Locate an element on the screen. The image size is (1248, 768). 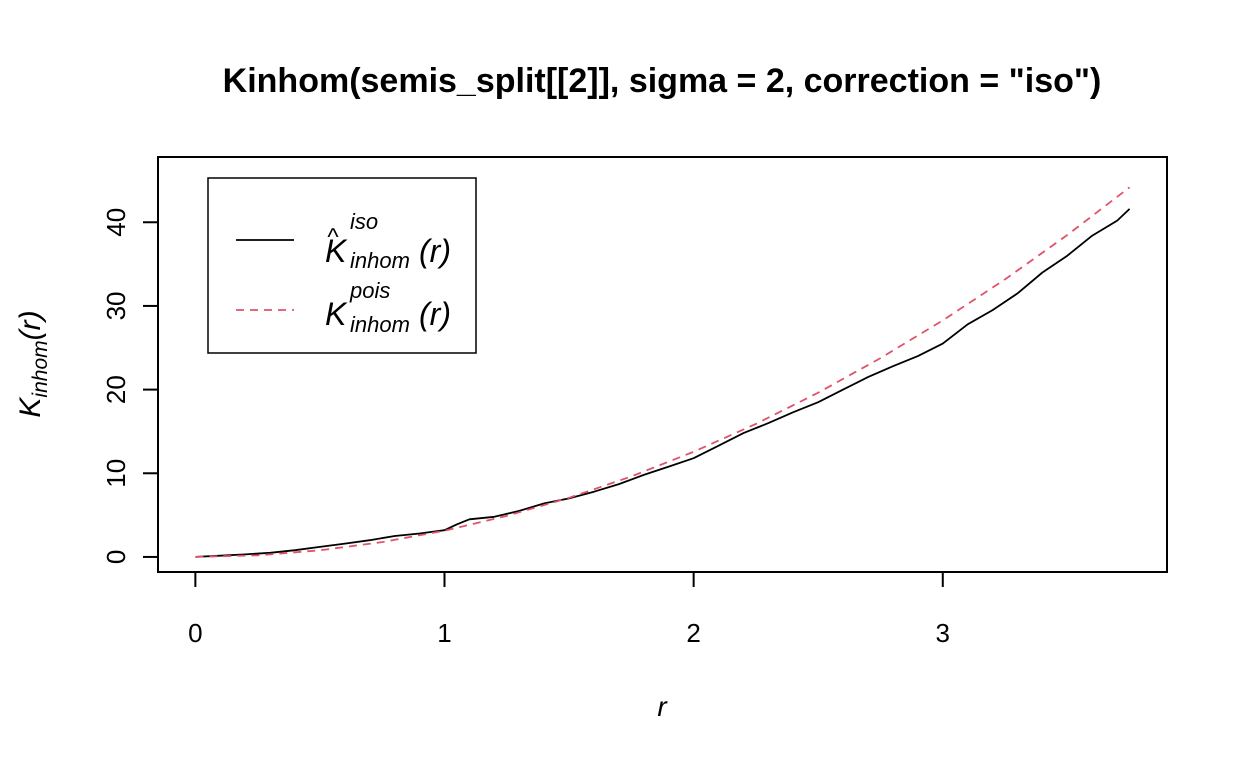
svg-text: Kinhom(r) is located at coordinates (33, 363).